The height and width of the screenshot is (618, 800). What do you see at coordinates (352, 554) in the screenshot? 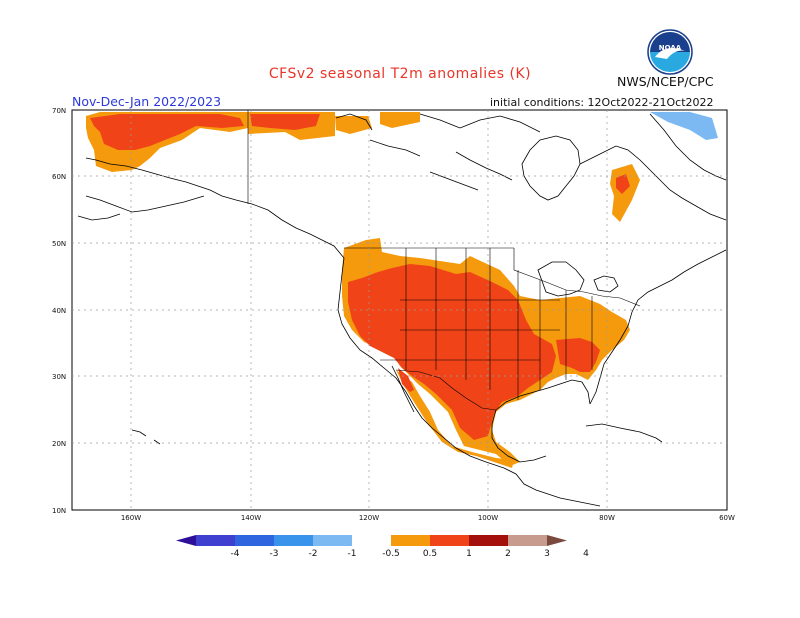
I see `colorbar-label: -1` at bounding box center [352, 554].